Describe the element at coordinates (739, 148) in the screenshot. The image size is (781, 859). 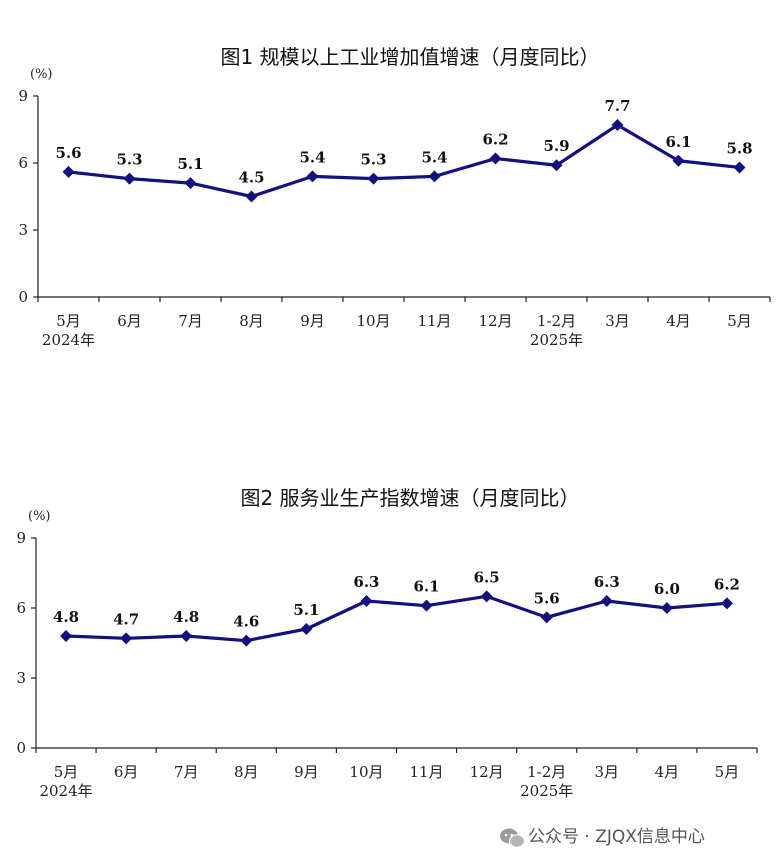
I see `data-label: 5.8` at that location.